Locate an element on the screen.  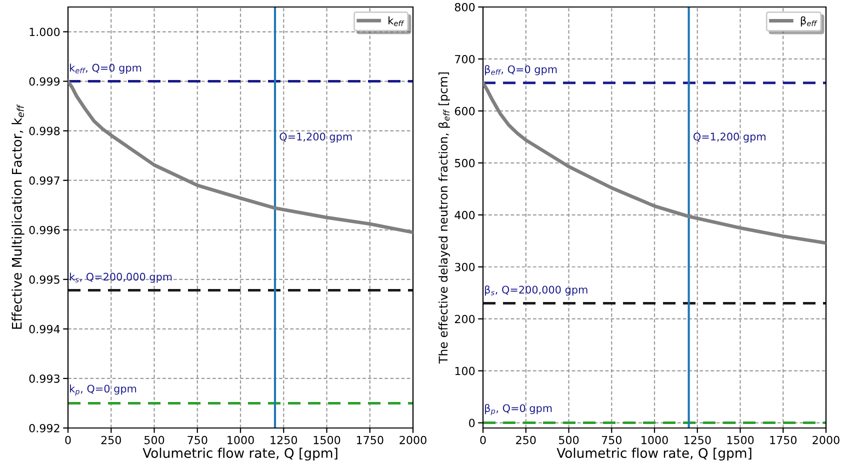
y-tick-label: 400 is located at coordinates (464, 215).